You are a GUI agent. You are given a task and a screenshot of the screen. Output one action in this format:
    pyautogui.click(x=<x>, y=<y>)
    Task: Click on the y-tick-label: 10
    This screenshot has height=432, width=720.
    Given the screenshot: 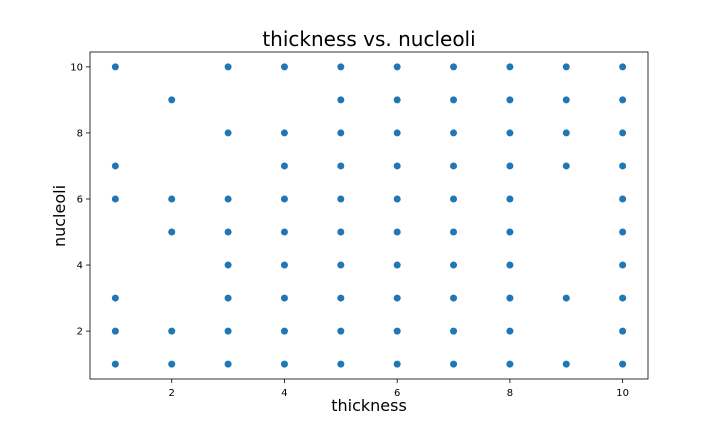 What is the action you would take?
    pyautogui.click(x=76, y=67)
    